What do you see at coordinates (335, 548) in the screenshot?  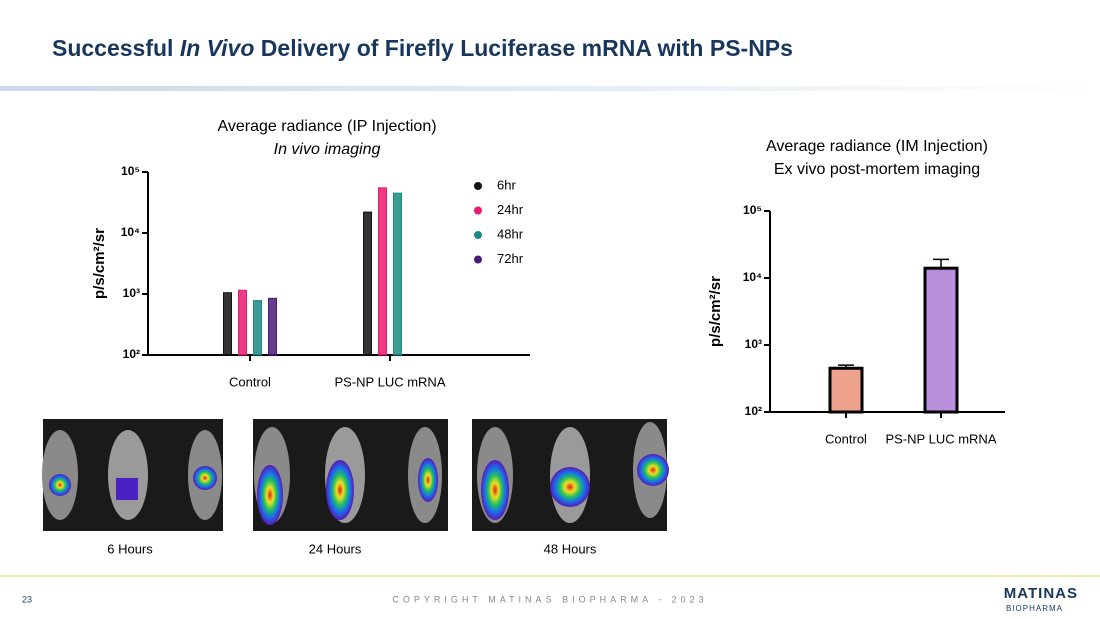 I see `caption: 24 Hours` at bounding box center [335, 548].